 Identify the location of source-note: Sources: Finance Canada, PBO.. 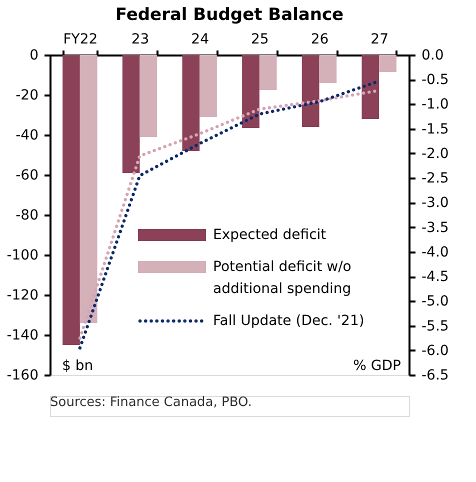
(151, 402).